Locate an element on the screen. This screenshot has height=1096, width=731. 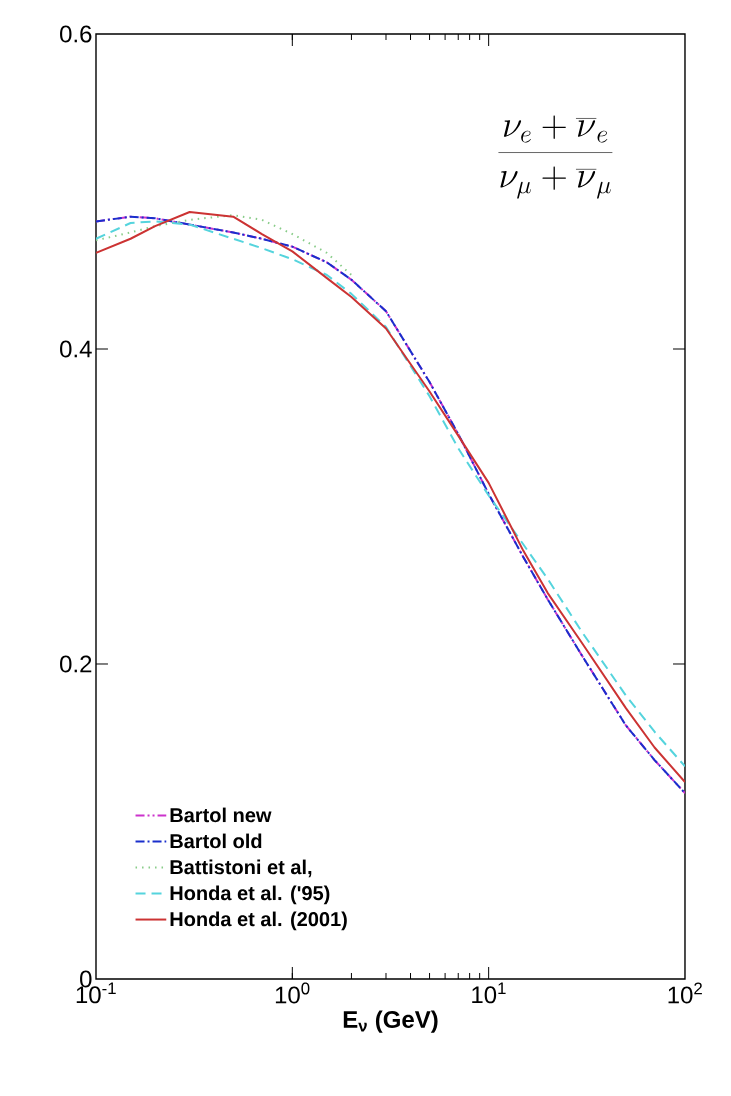
y-tick-label: 0.6 is located at coordinates (76, 34).